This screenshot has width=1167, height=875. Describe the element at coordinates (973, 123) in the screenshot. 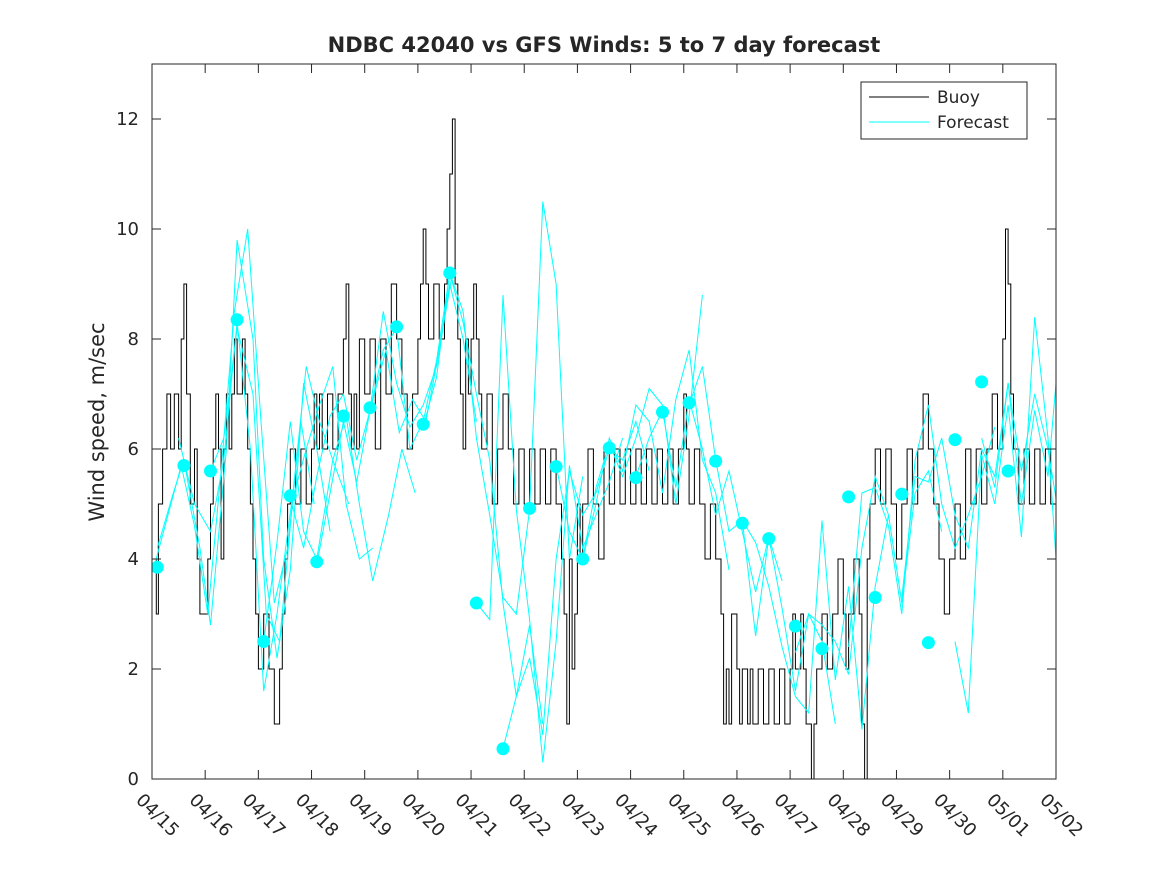

I see `legend-label-forecast: Forecast` at that location.